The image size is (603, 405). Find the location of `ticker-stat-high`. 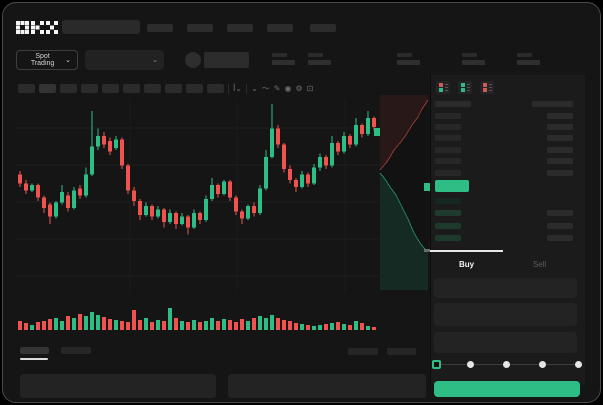

ticker-stat-high is located at coordinates (408, 59).